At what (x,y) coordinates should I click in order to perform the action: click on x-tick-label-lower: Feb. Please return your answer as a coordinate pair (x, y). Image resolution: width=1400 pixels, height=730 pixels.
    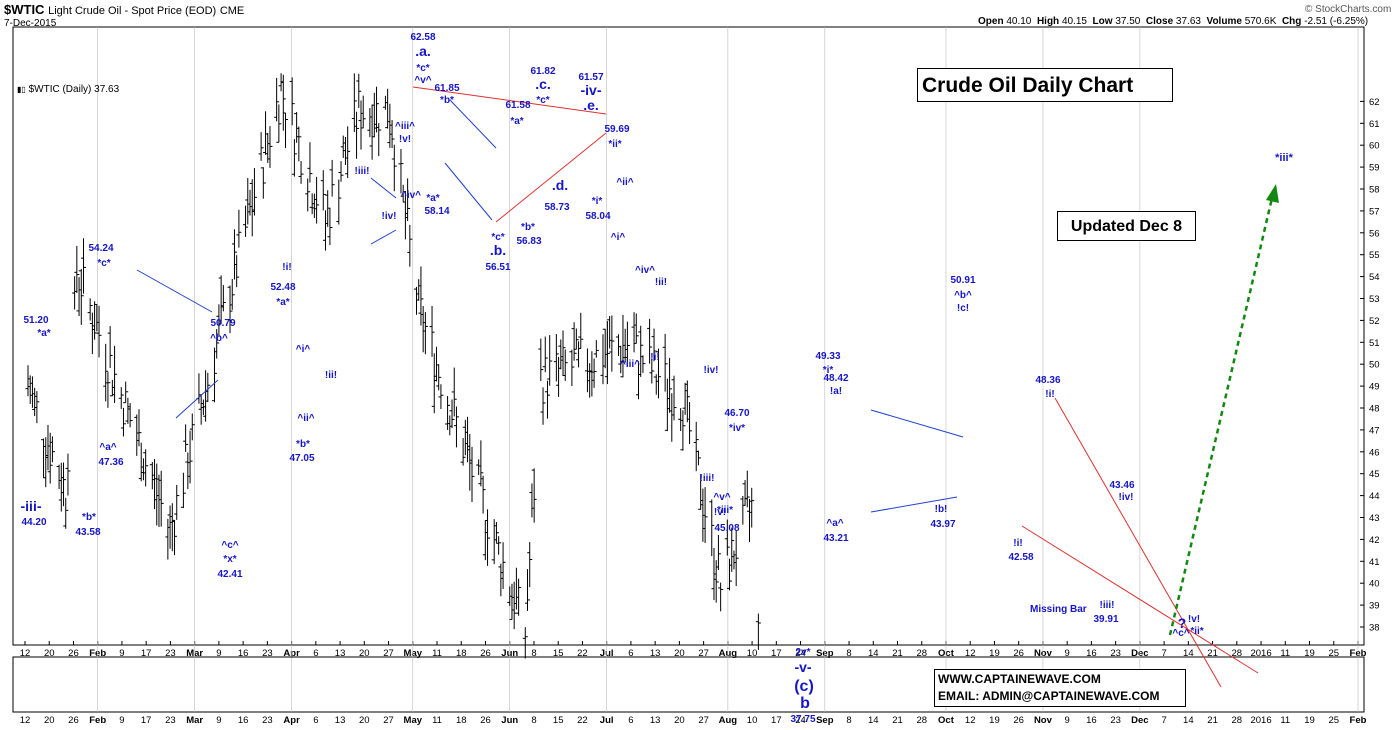
    Looking at the image, I should click on (1358, 720).